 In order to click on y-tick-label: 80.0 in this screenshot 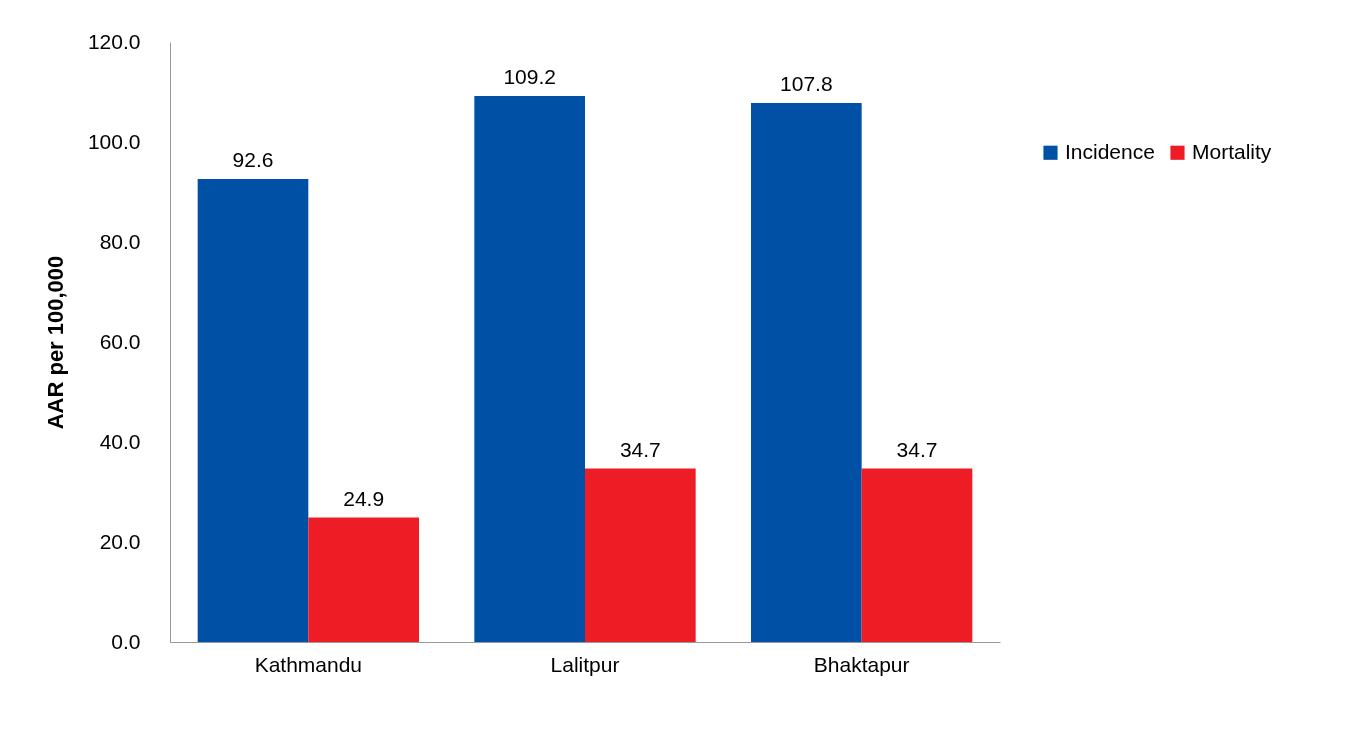, I will do `click(120, 241)`.